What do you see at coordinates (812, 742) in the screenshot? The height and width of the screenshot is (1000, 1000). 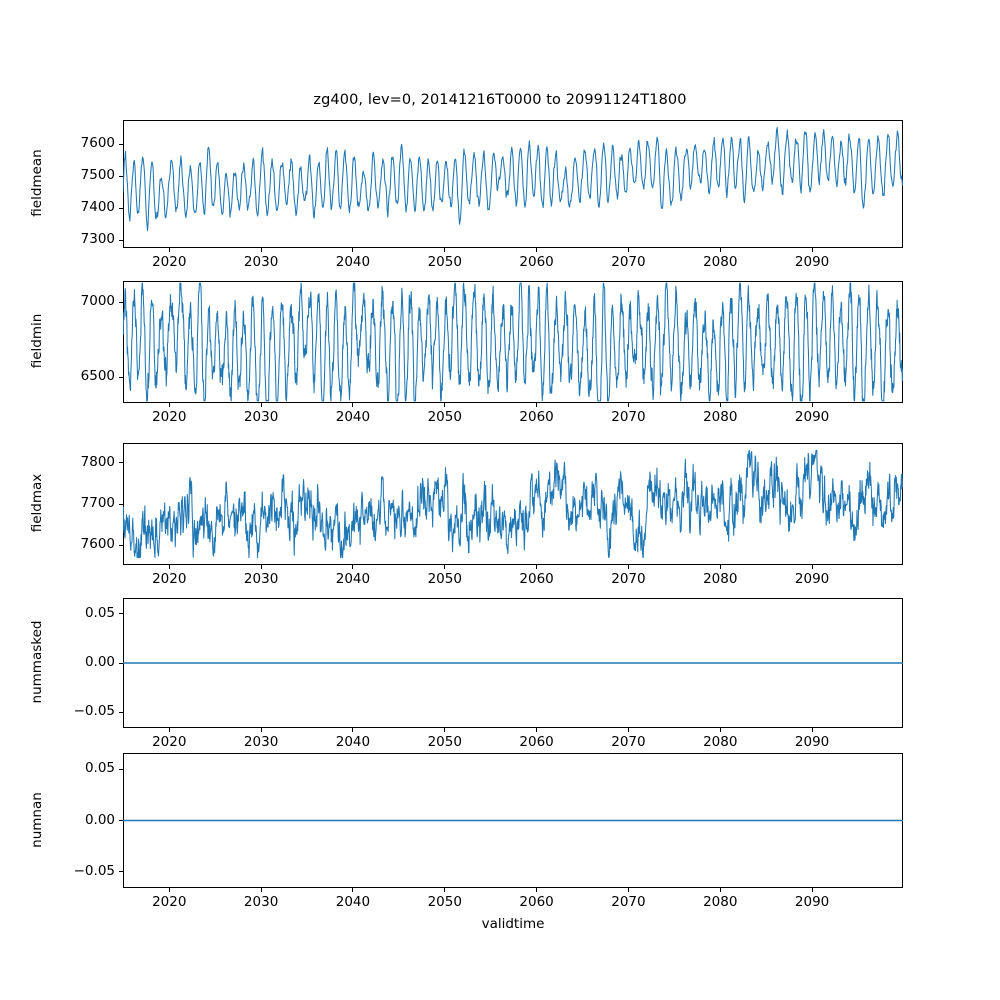 I see `xtick-label-nummasked-7: 2090` at bounding box center [812, 742].